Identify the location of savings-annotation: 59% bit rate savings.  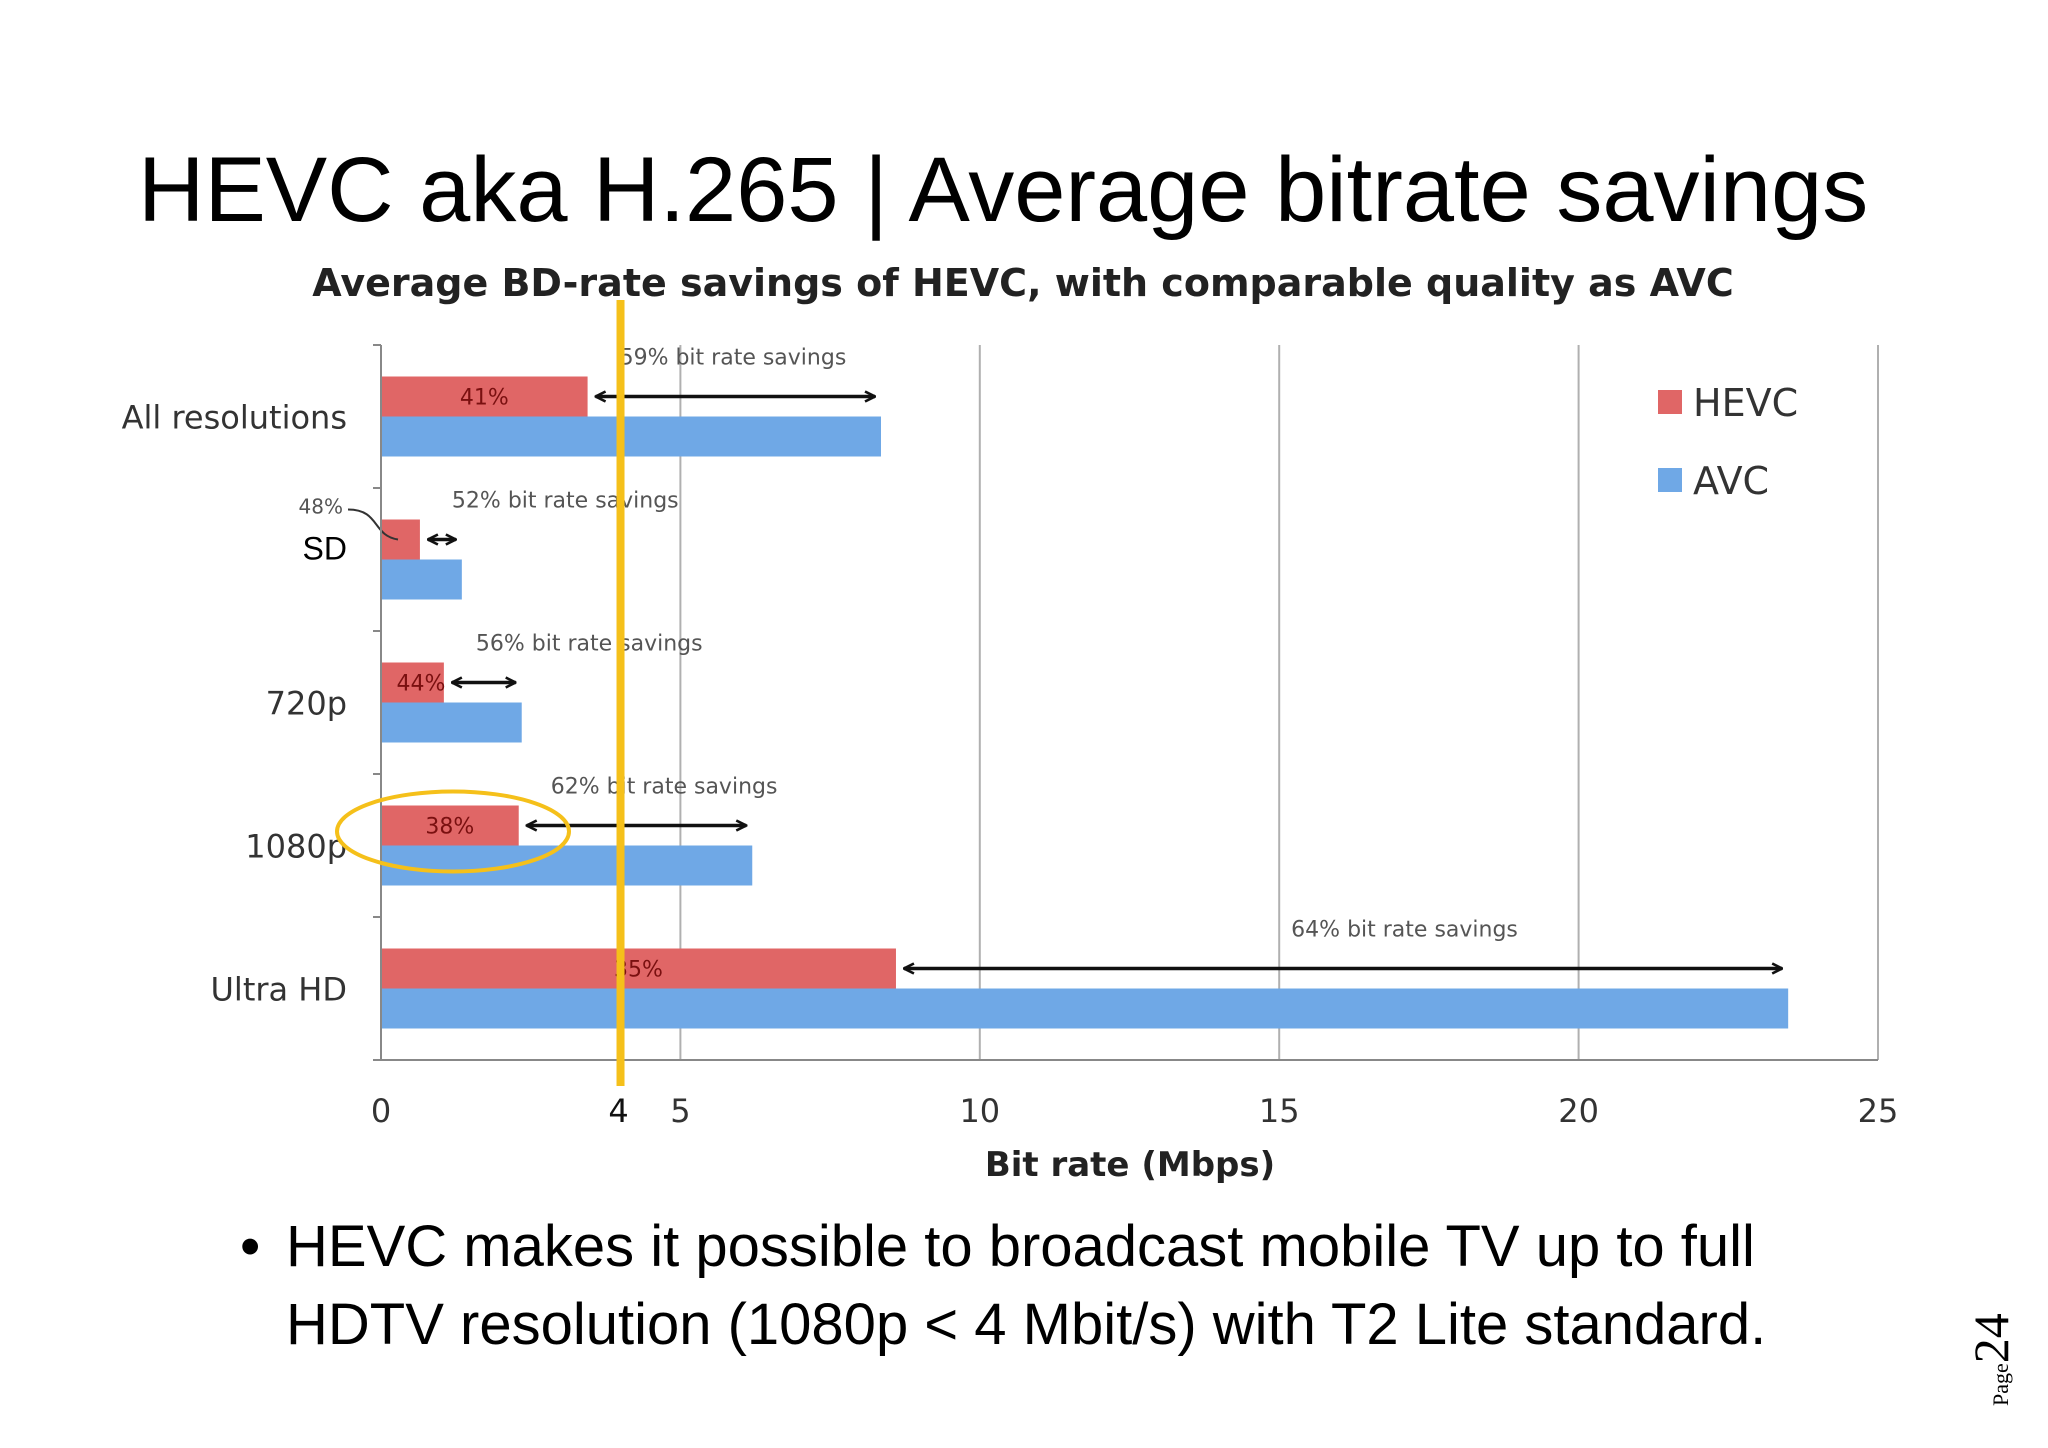
(733, 358).